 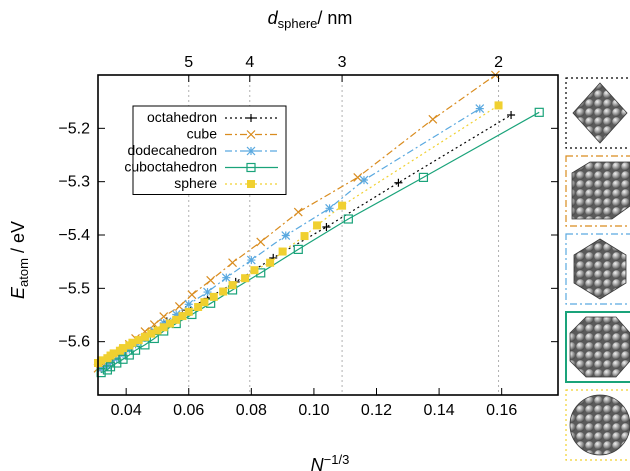 I want to click on legend-marker-sphere, so click(x=251, y=184).